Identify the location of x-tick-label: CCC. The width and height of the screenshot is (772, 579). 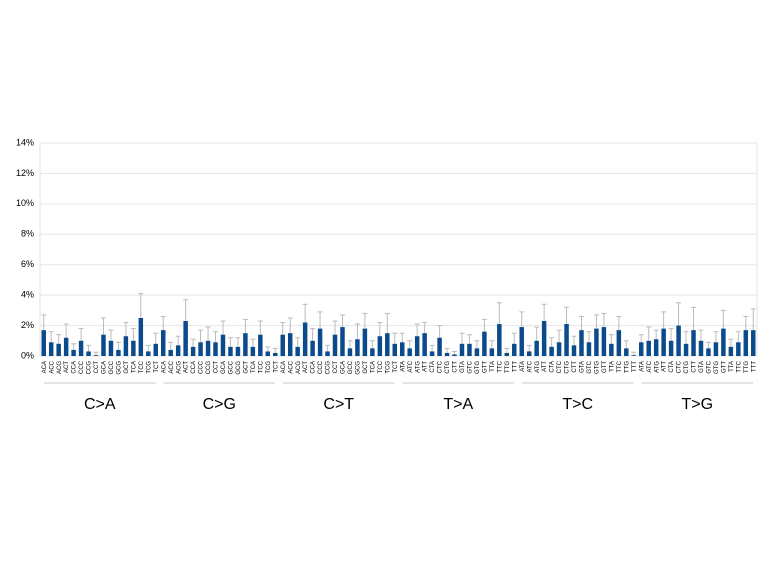
(321, 367).